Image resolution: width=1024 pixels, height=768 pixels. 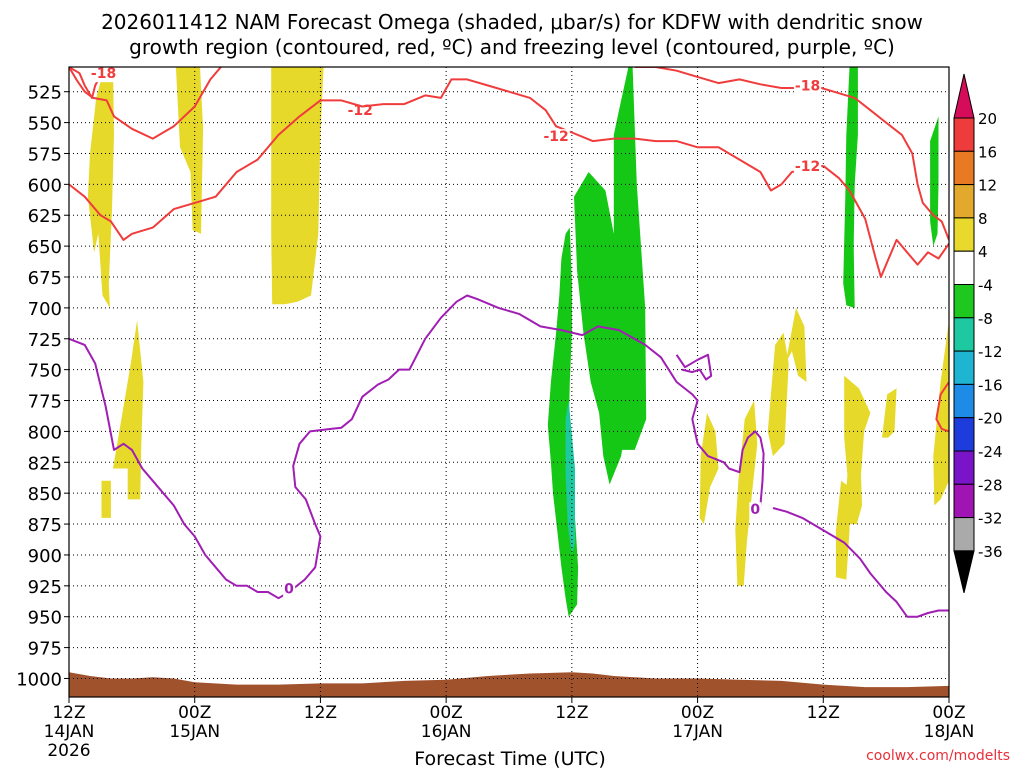 I want to click on colorbar-label: 20, so click(x=987, y=119).